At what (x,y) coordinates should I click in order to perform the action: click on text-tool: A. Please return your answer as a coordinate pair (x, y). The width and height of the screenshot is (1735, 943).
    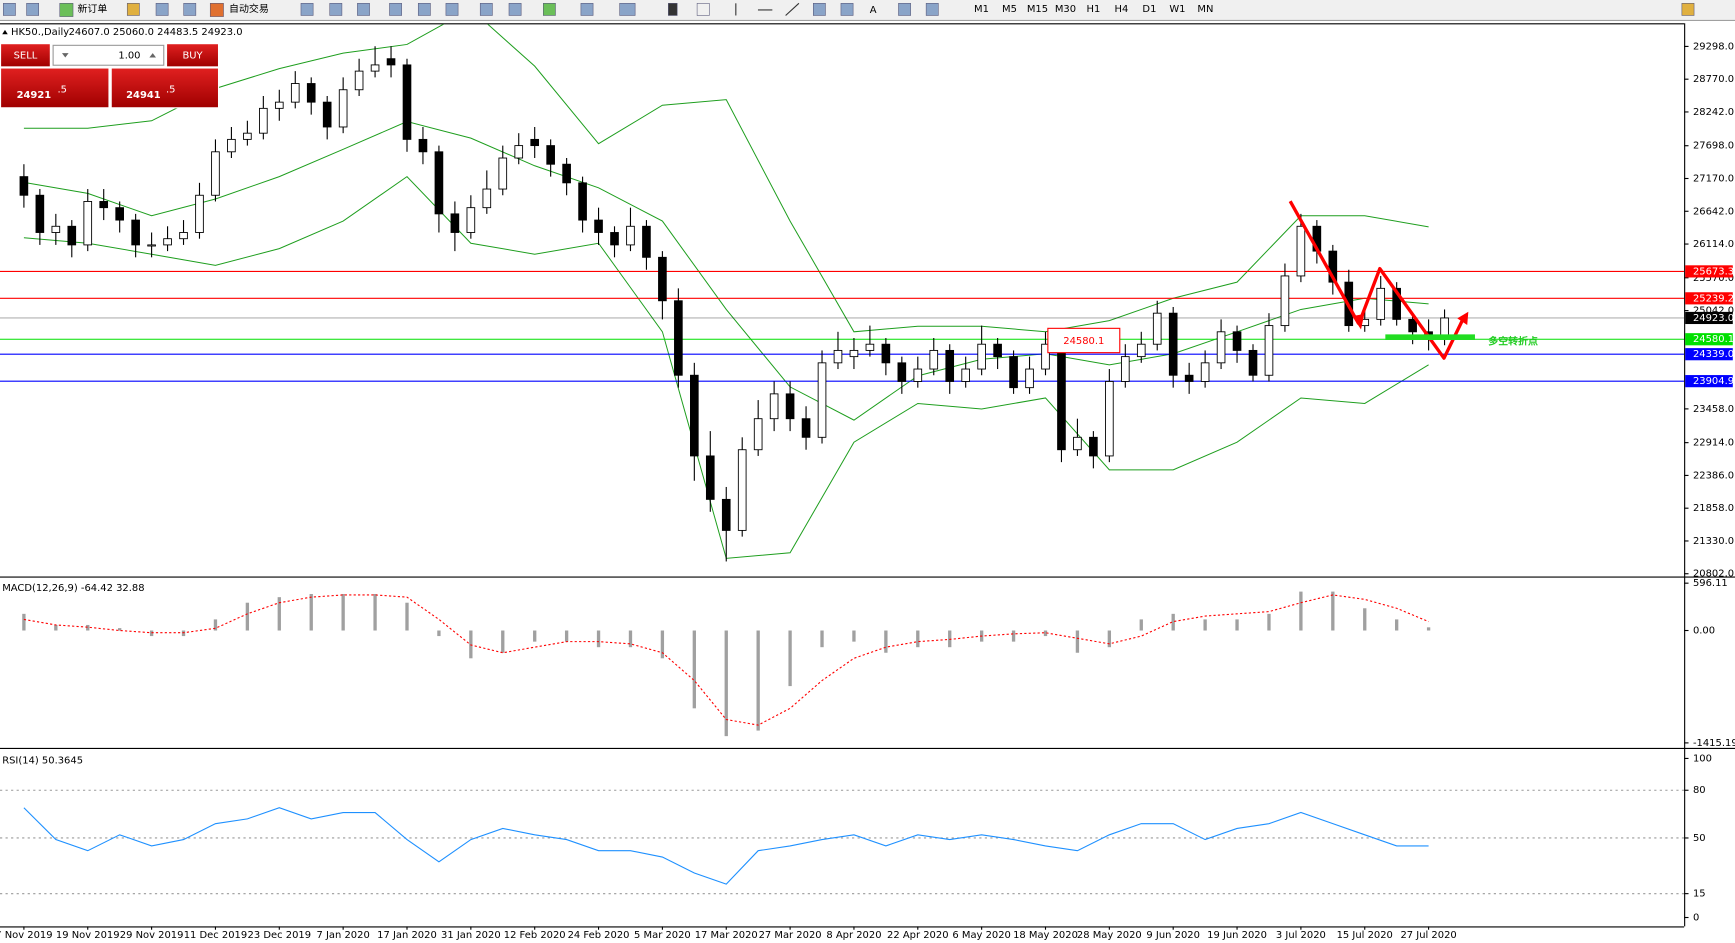
    Looking at the image, I should click on (873, 10).